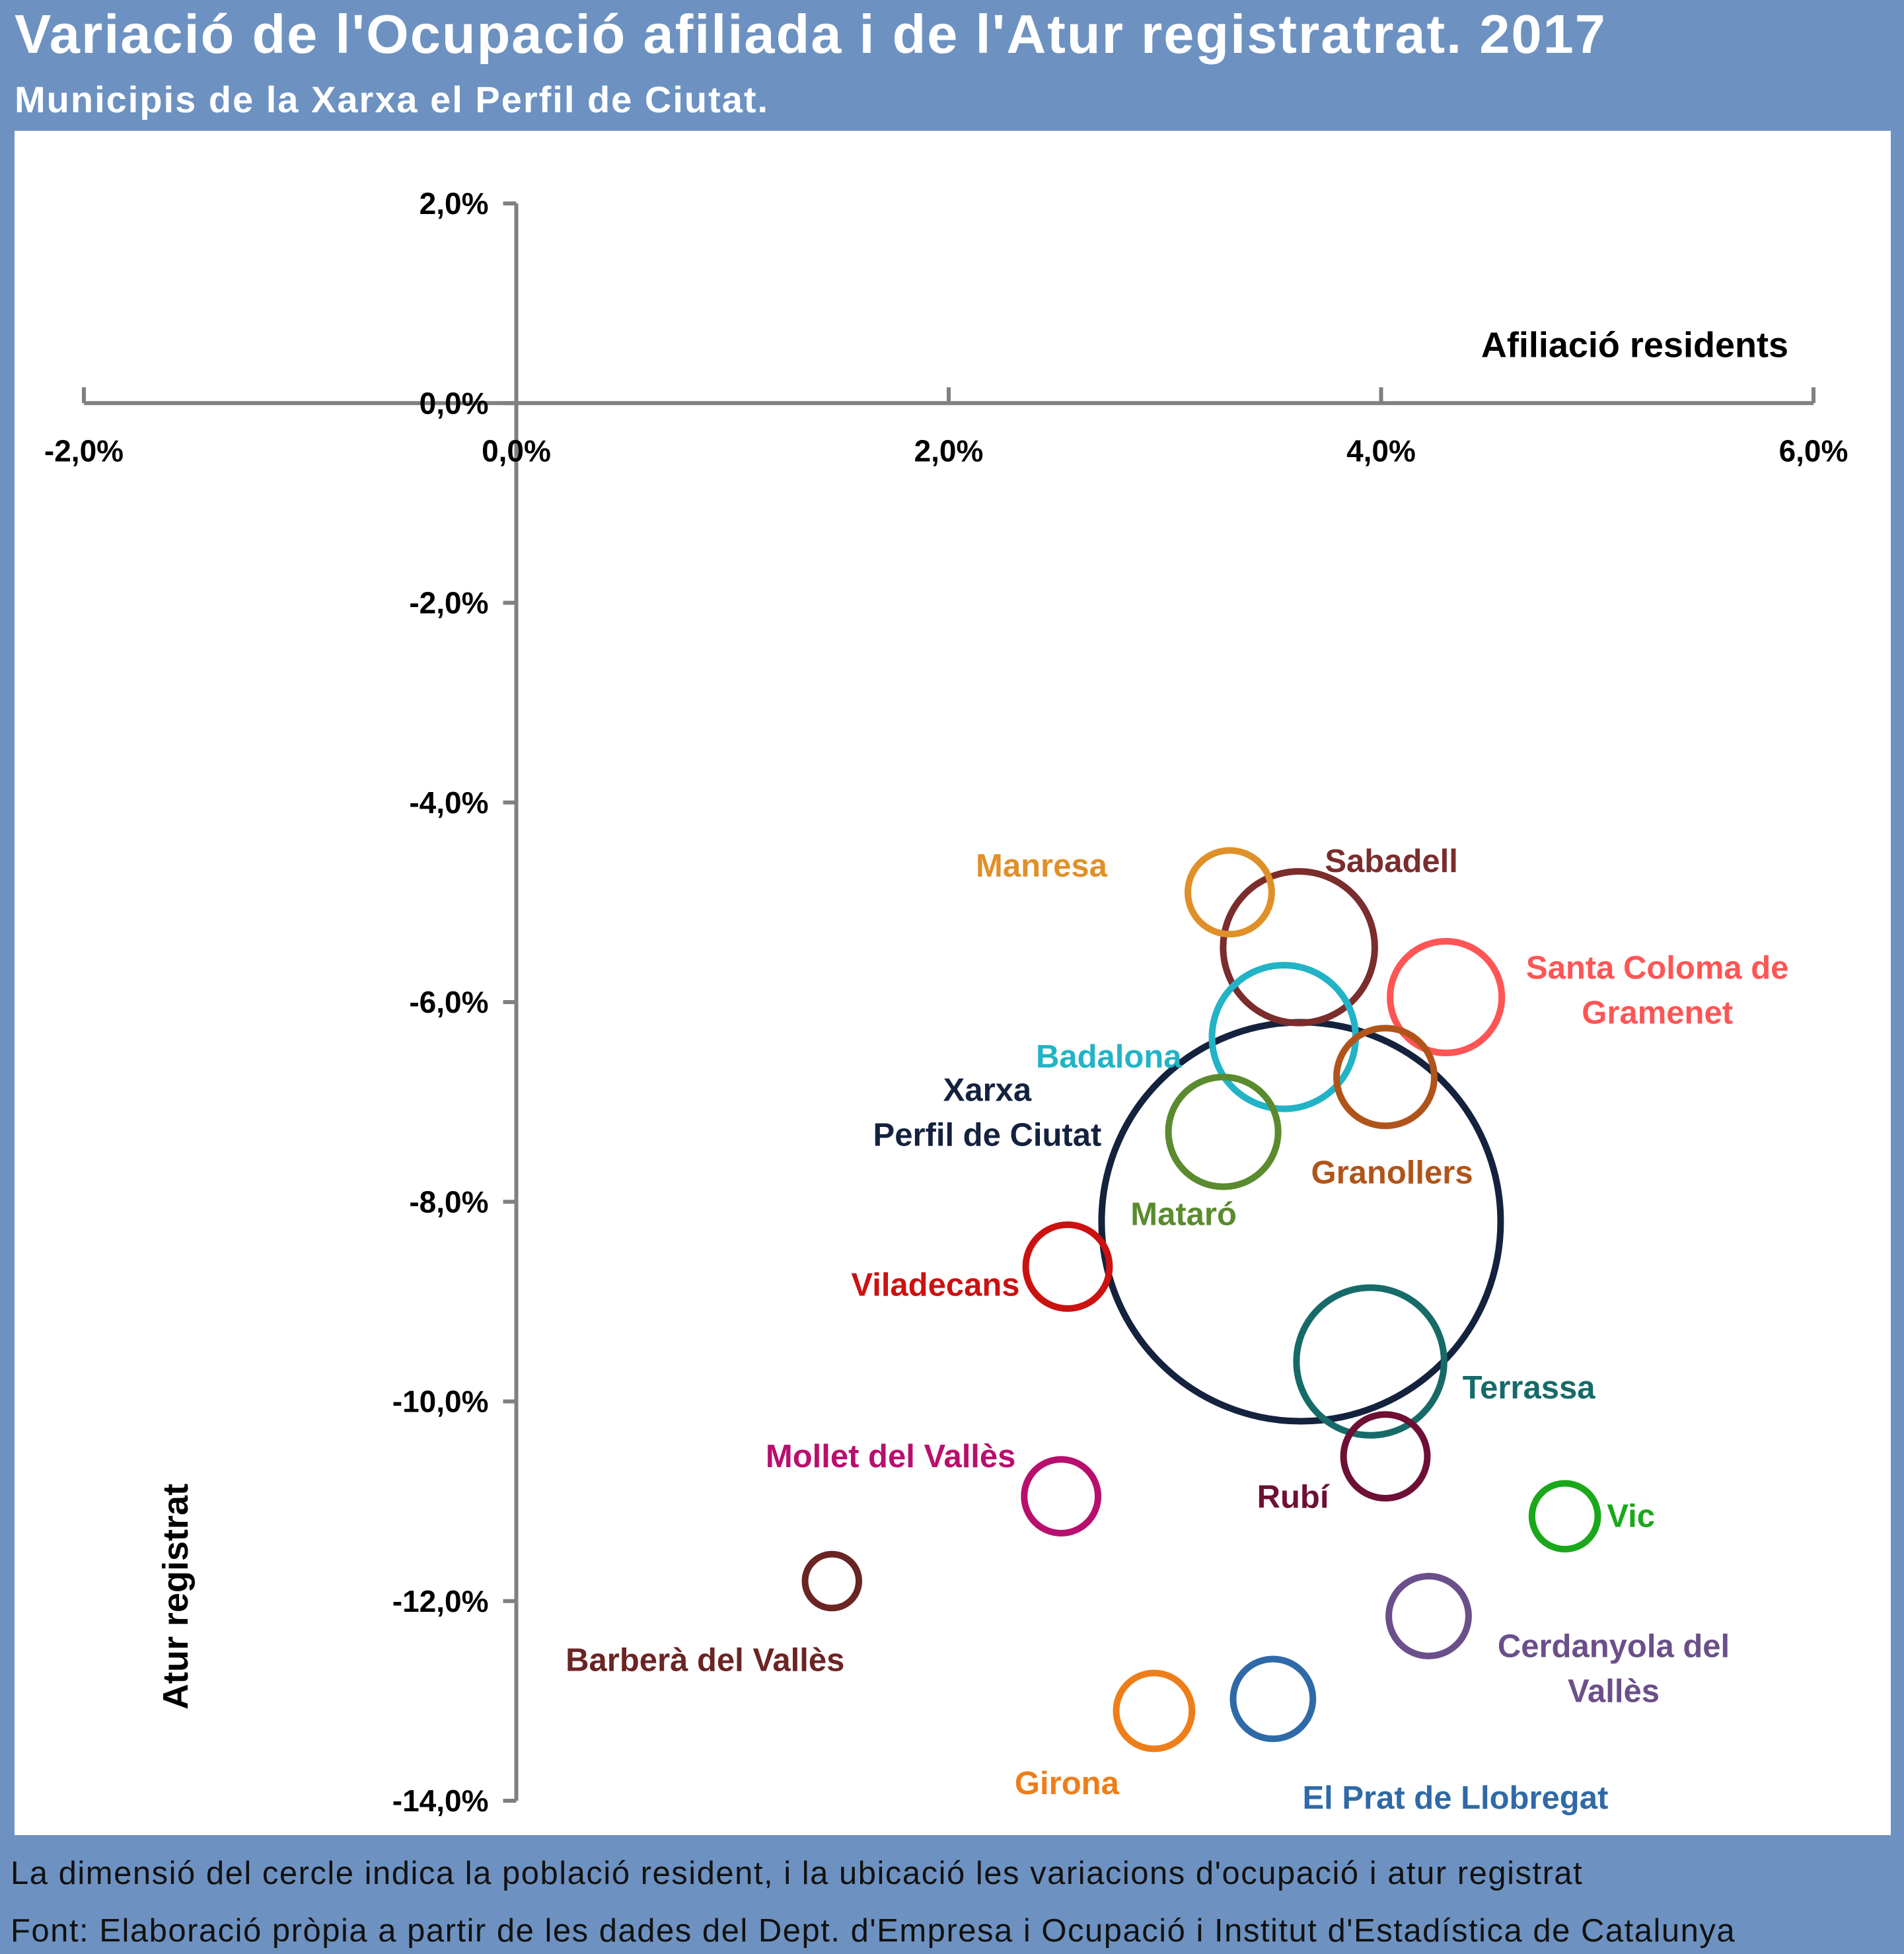  What do you see at coordinates (1109, 1057) in the screenshot?
I see `label-badalona: Badalona` at bounding box center [1109, 1057].